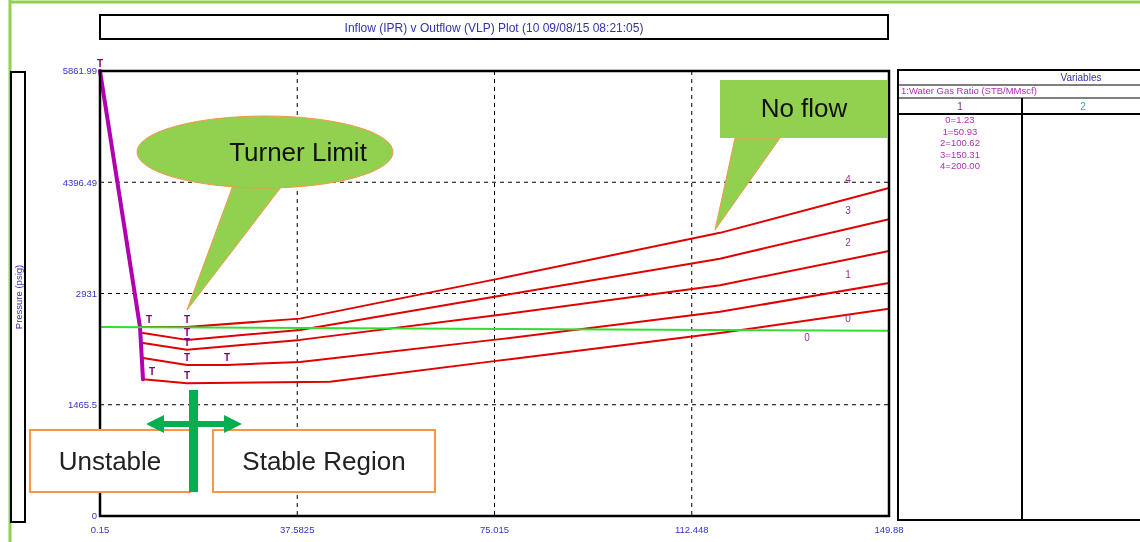 The height and width of the screenshot is (542, 1140). What do you see at coordinates (848, 179) in the screenshot?
I see `annotation: 4` at bounding box center [848, 179].